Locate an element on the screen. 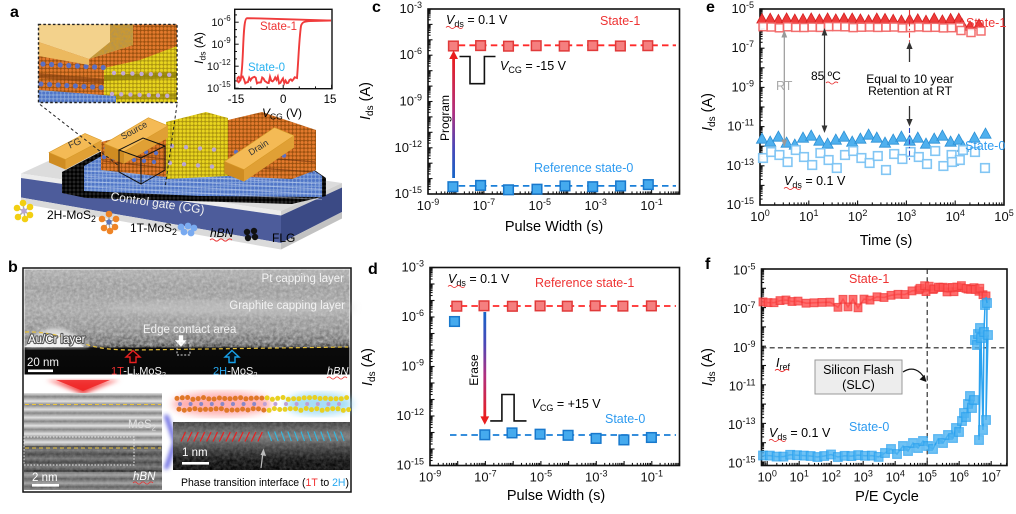 The image size is (1016, 514). svg-text: Program is located at coordinates (445, 118).